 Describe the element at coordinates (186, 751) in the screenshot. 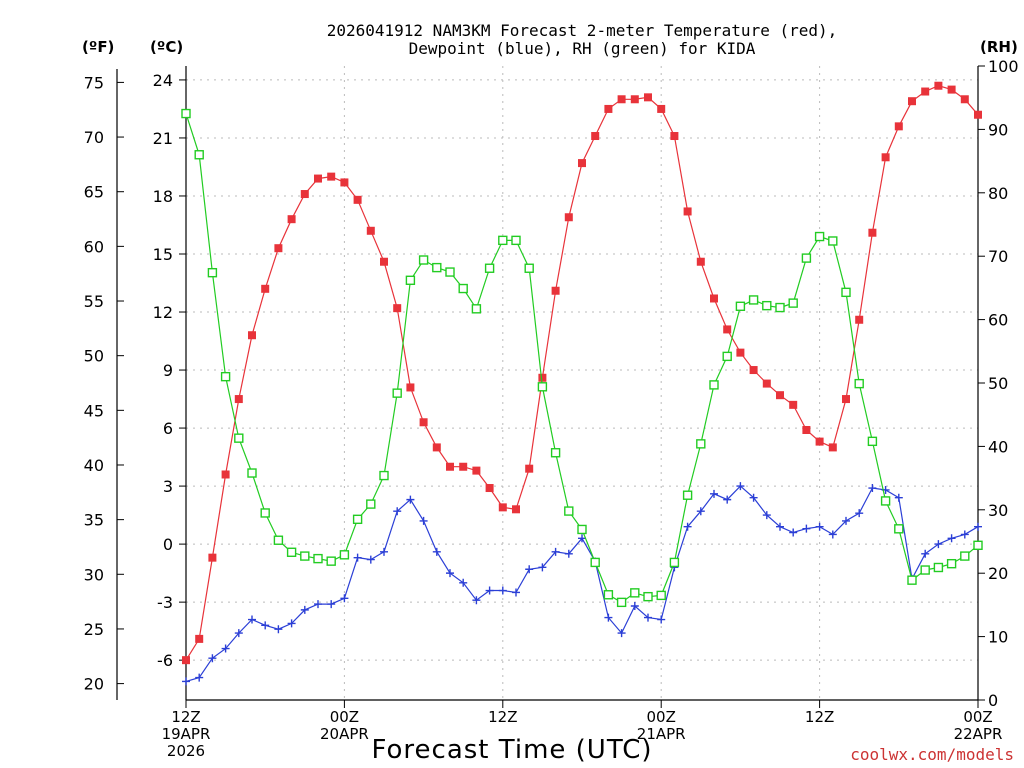

I see `tick-label-x: 2026` at that location.